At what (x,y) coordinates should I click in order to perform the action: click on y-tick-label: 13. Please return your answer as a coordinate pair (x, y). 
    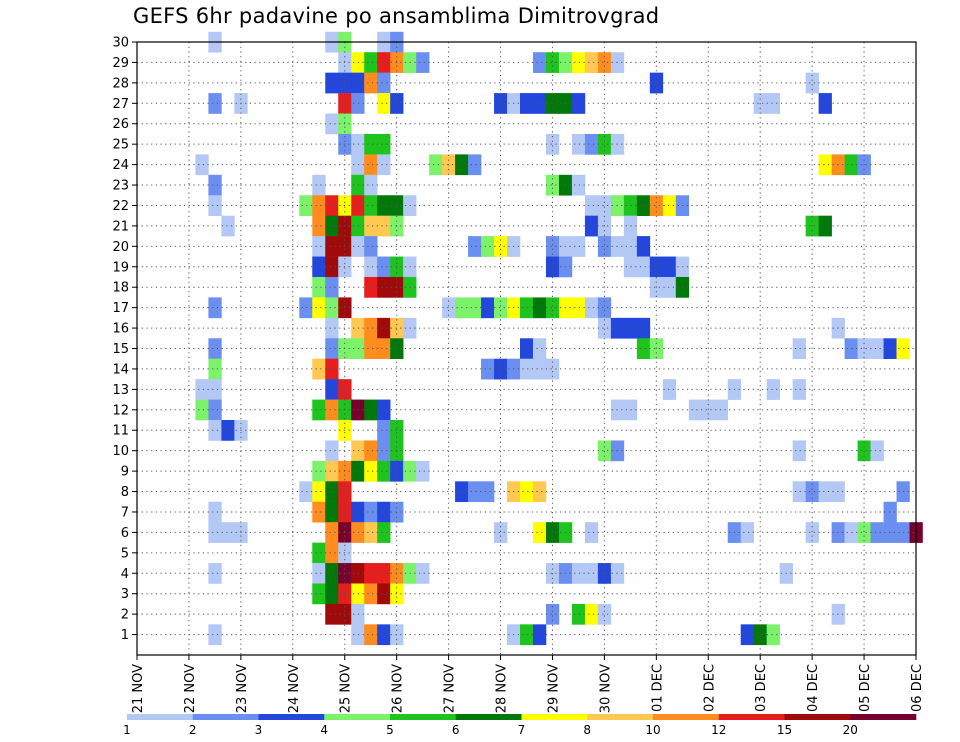
    Looking at the image, I should click on (120, 390).